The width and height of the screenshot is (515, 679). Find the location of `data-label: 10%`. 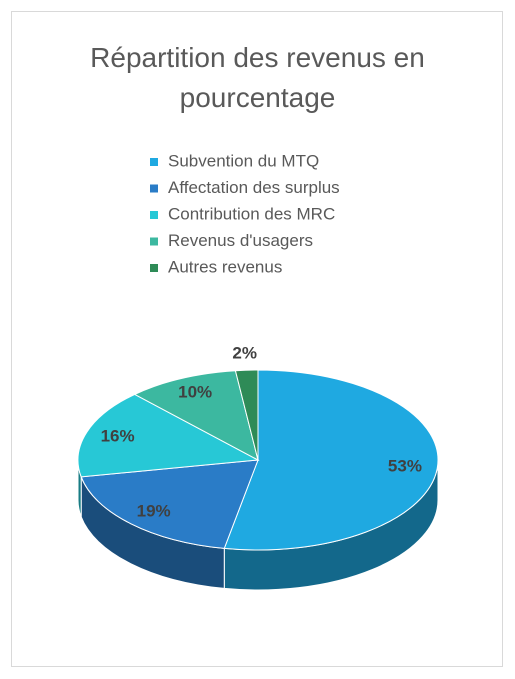

data-label: 10% is located at coordinates (195, 392).